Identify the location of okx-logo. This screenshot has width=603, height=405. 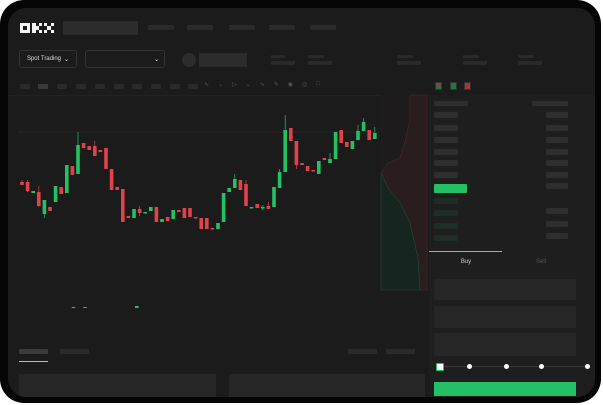
(39, 28).